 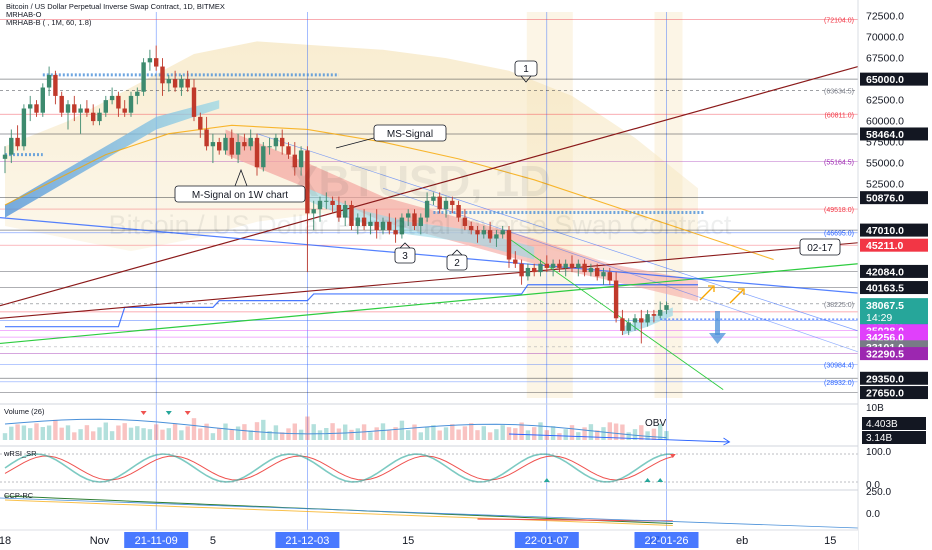 I want to click on volume-value-box-1: 4.403B, so click(x=894, y=423).